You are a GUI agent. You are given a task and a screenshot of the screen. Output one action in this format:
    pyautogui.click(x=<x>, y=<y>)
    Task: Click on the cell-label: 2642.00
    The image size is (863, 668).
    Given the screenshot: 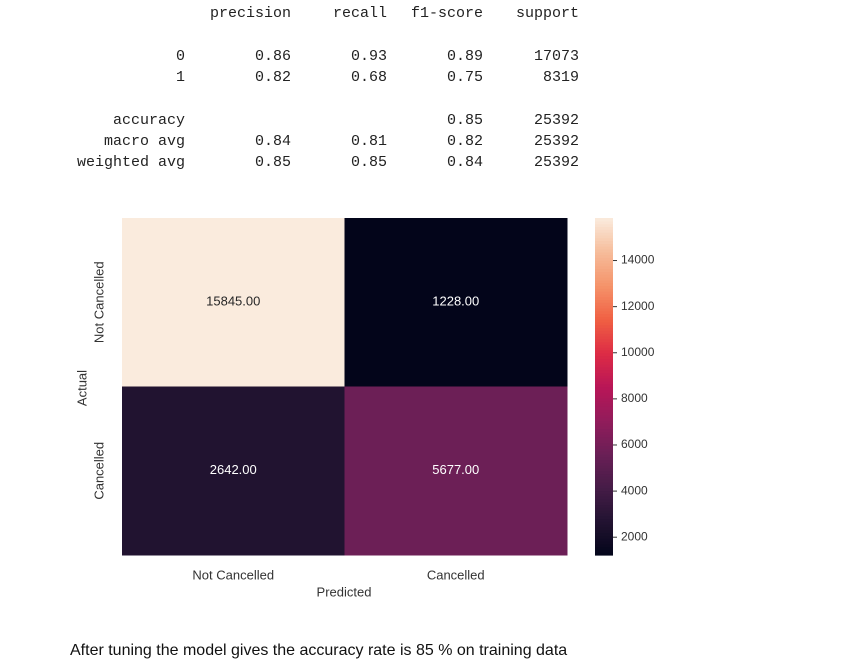 What is the action you would take?
    pyautogui.click(x=233, y=469)
    